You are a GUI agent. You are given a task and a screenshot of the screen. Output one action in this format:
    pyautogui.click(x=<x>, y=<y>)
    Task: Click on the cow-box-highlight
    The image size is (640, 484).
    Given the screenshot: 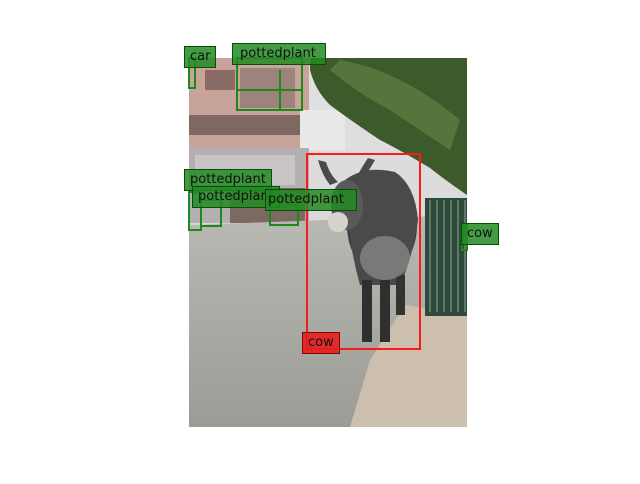 What is the action you would take?
    pyautogui.click(x=363, y=251)
    